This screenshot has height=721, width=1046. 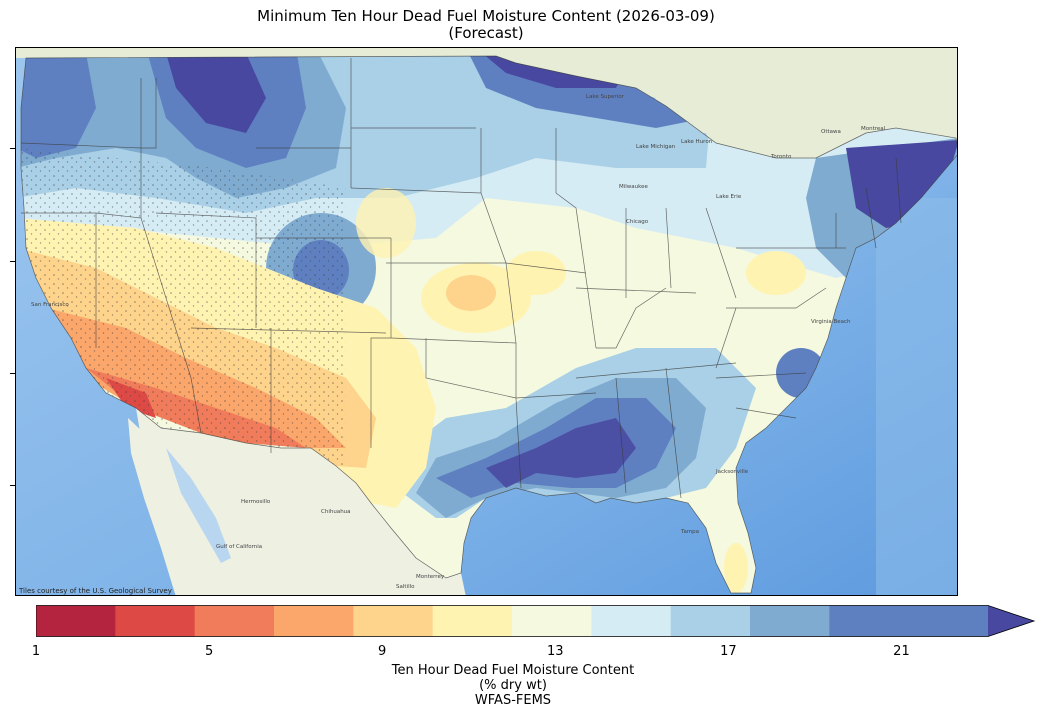 I want to click on place-label: Hermosillo, so click(x=256, y=502).